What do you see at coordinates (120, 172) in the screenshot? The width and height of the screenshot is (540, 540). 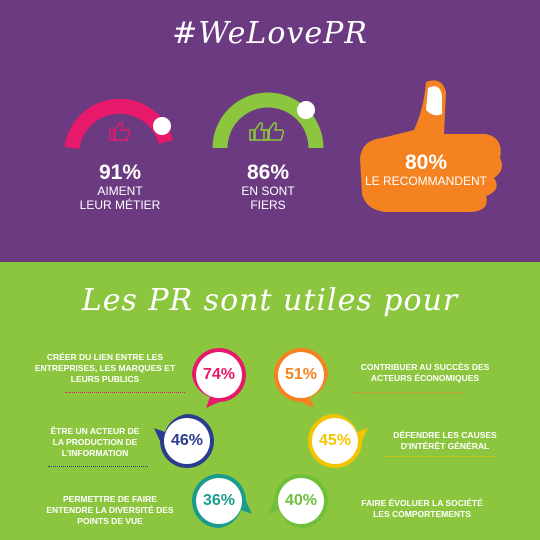 I see `stat-value: 91%` at bounding box center [120, 172].